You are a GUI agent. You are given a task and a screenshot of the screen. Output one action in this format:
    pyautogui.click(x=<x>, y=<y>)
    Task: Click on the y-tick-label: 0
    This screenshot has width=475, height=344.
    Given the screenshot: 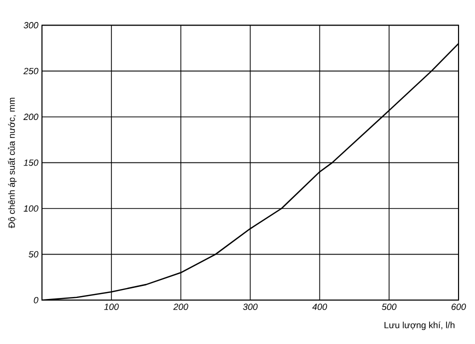 What is the action you would take?
    pyautogui.click(x=36, y=300)
    